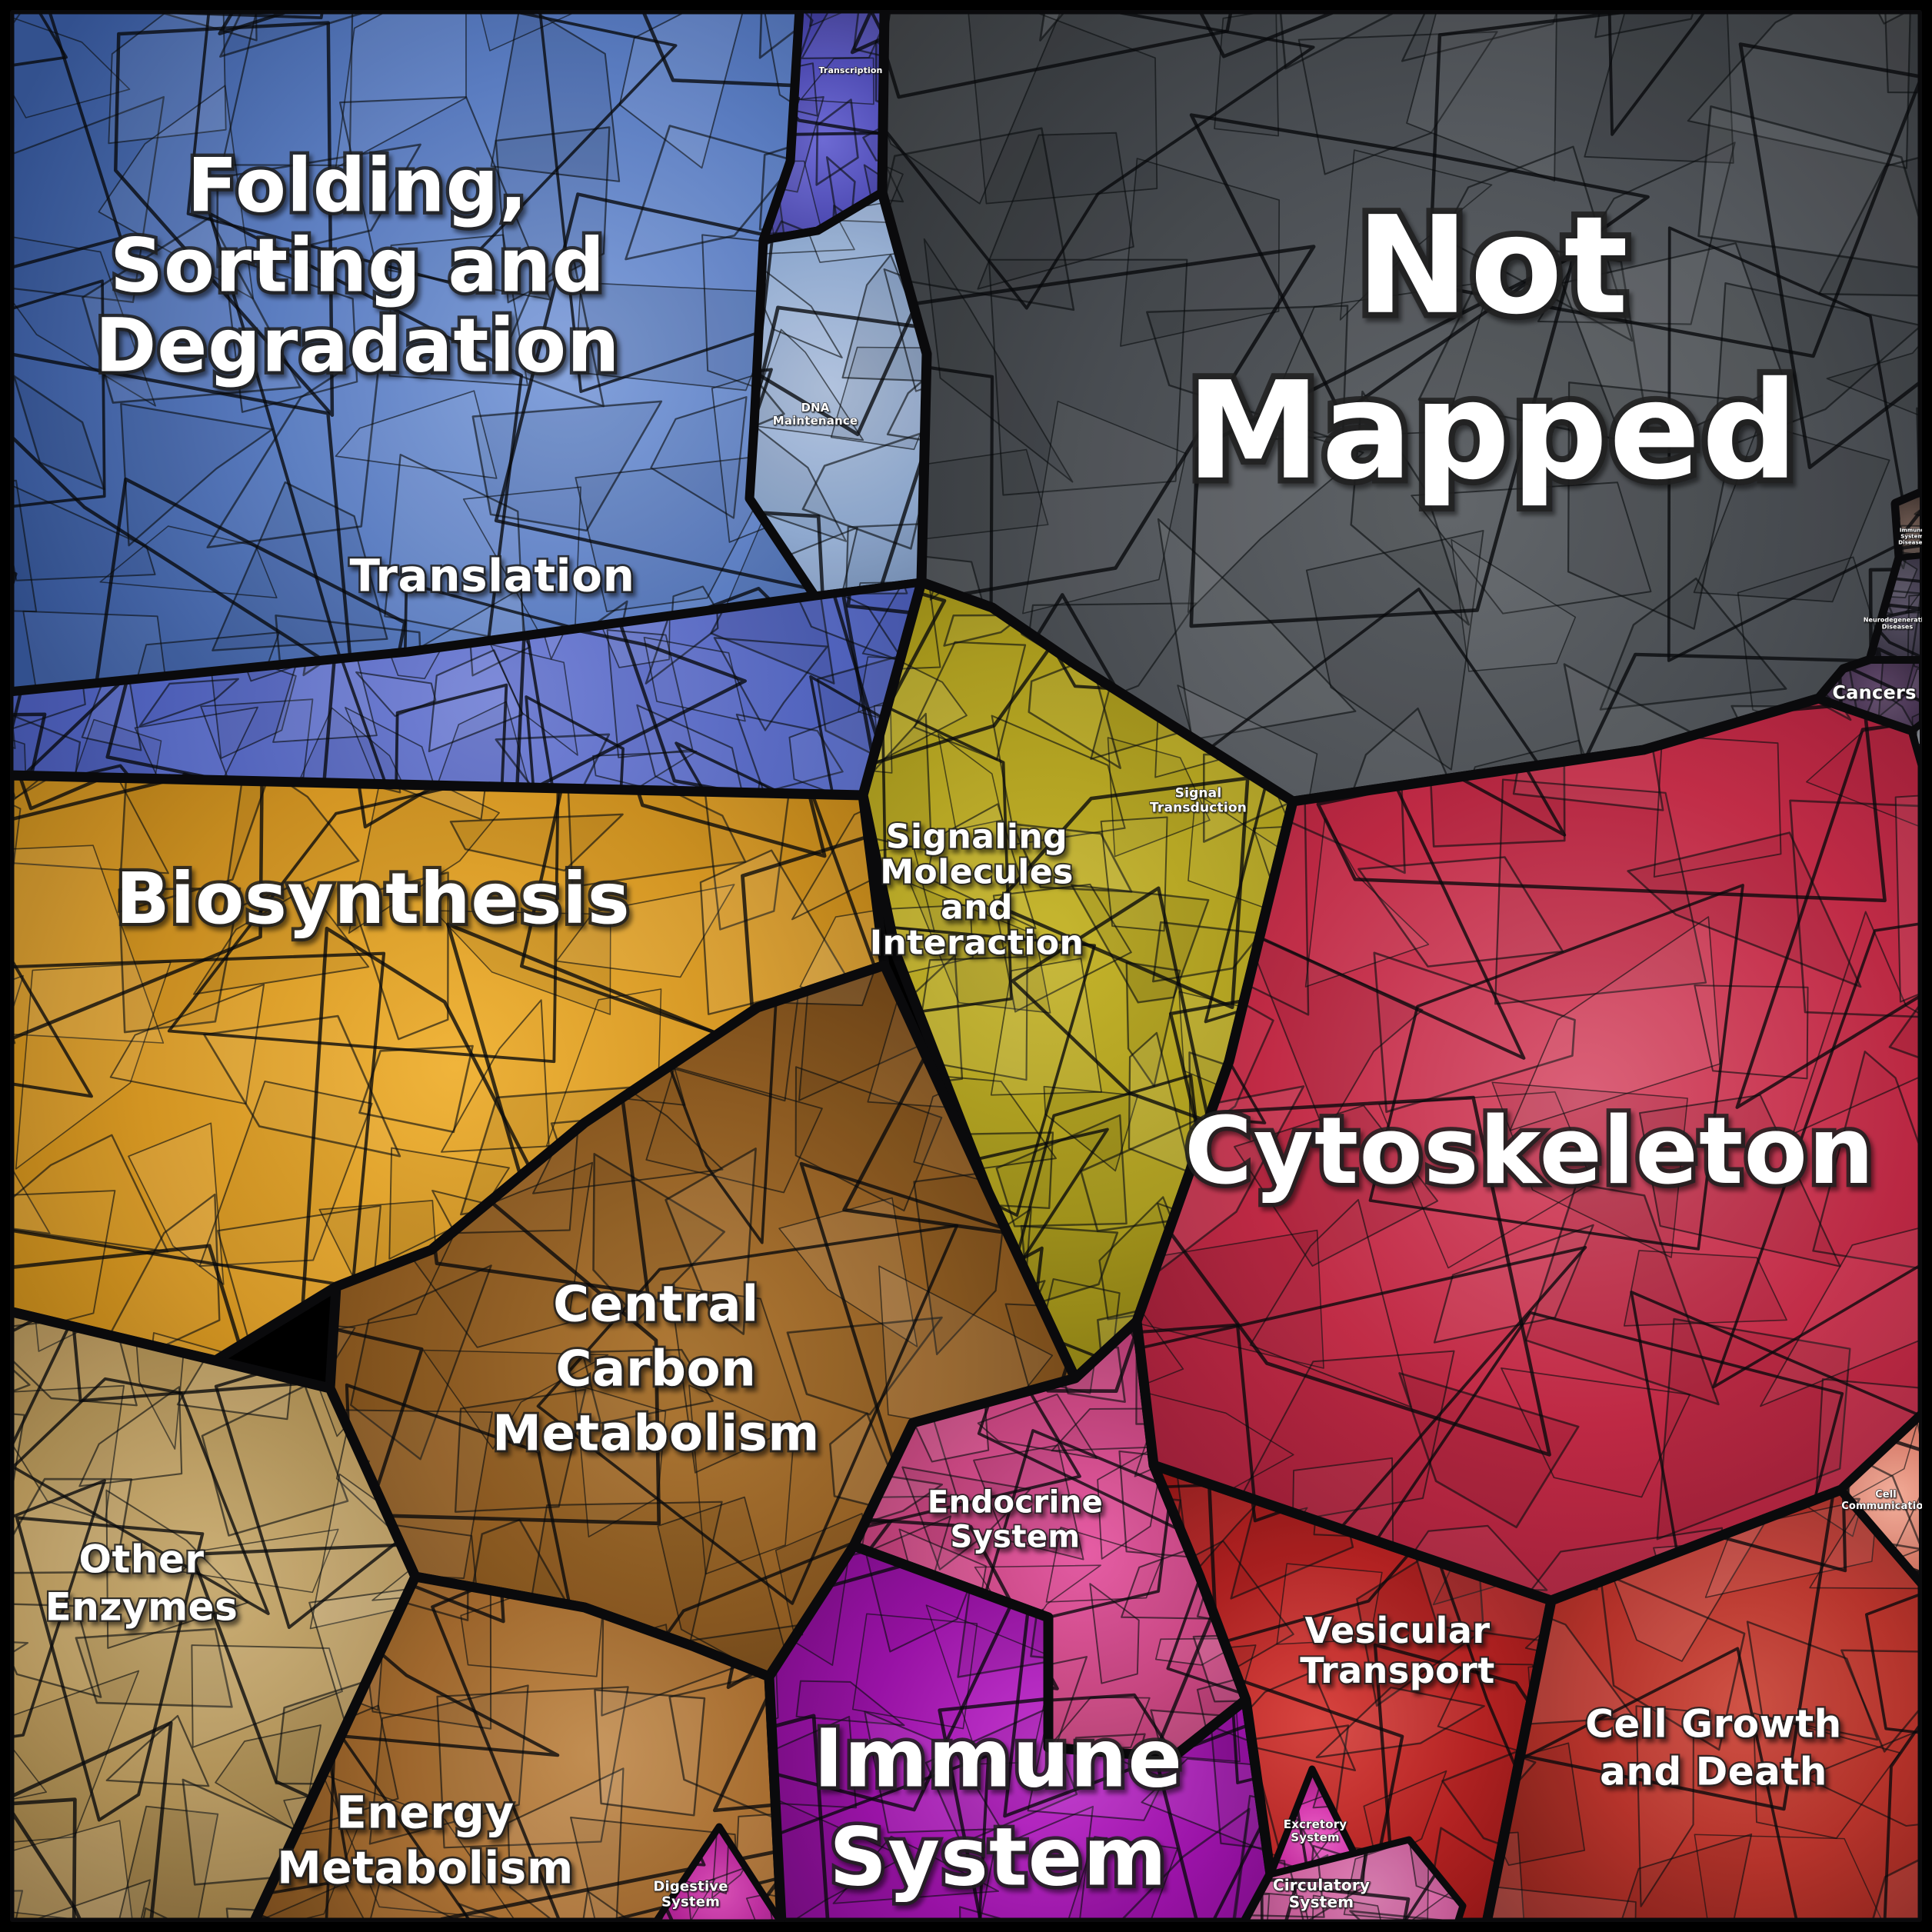 This screenshot has width=1932, height=1932. Describe the element at coordinates (1492, 349) in the screenshot. I see `region-label-not-mapped: Not Mapped` at that location.